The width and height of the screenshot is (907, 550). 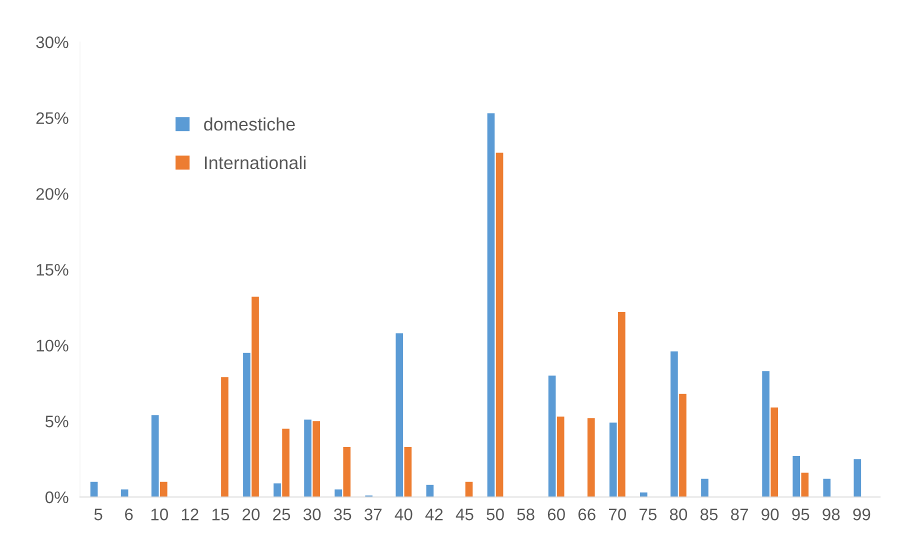 What do you see at coordinates (52, 118) in the screenshot?
I see `y-tick-label: 25%` at bounding box center [52, 118].